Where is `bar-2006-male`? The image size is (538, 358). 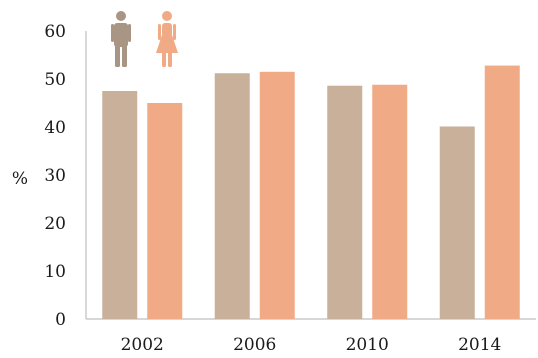
bar-2006-male is located at coordinates (232, 196).